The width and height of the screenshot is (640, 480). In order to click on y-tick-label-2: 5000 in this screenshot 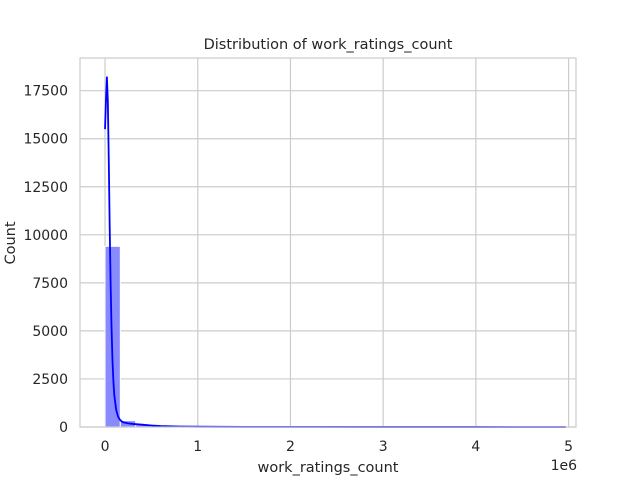, I will do `click(50, 332)`.